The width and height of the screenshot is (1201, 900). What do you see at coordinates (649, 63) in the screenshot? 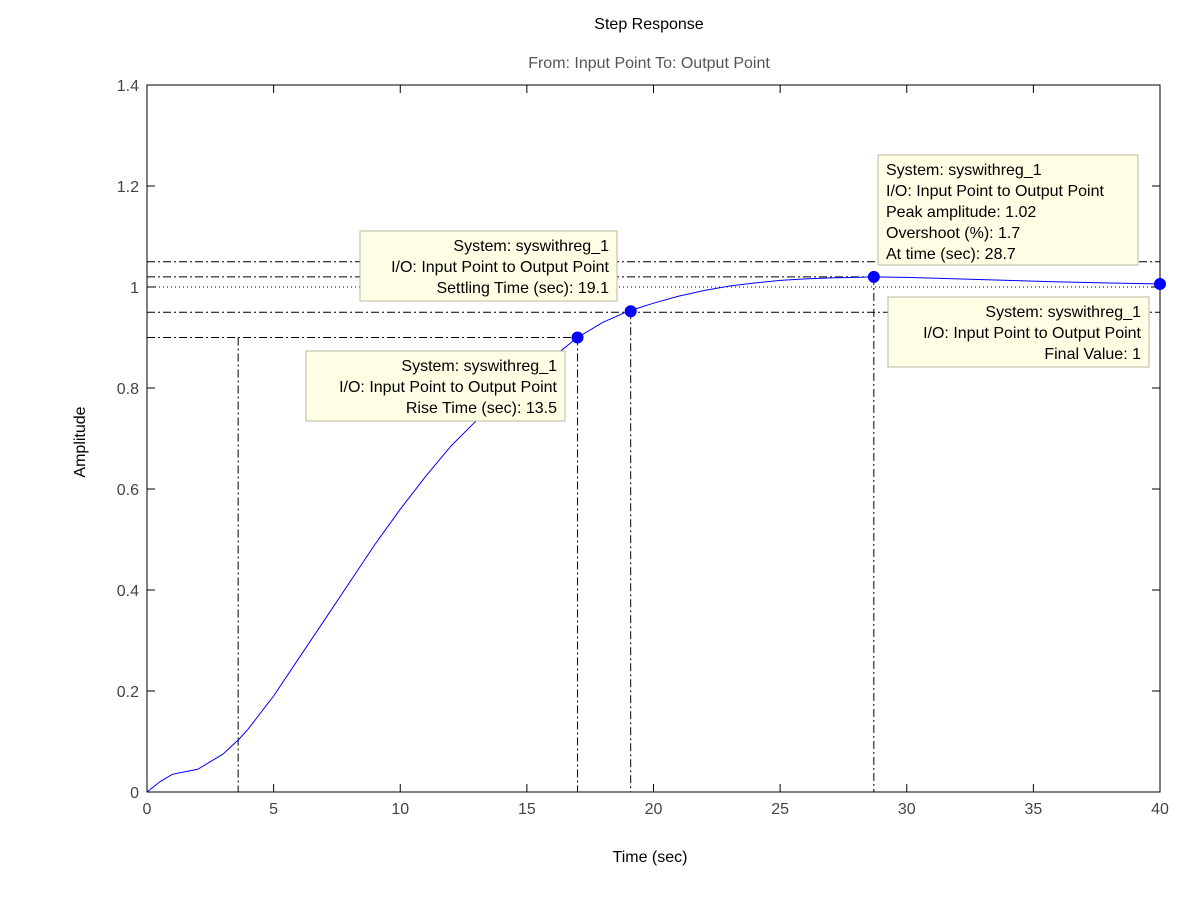
I see `chart-subtitle: From: Input Point To: Output Point` at bounding box center [649, 63].